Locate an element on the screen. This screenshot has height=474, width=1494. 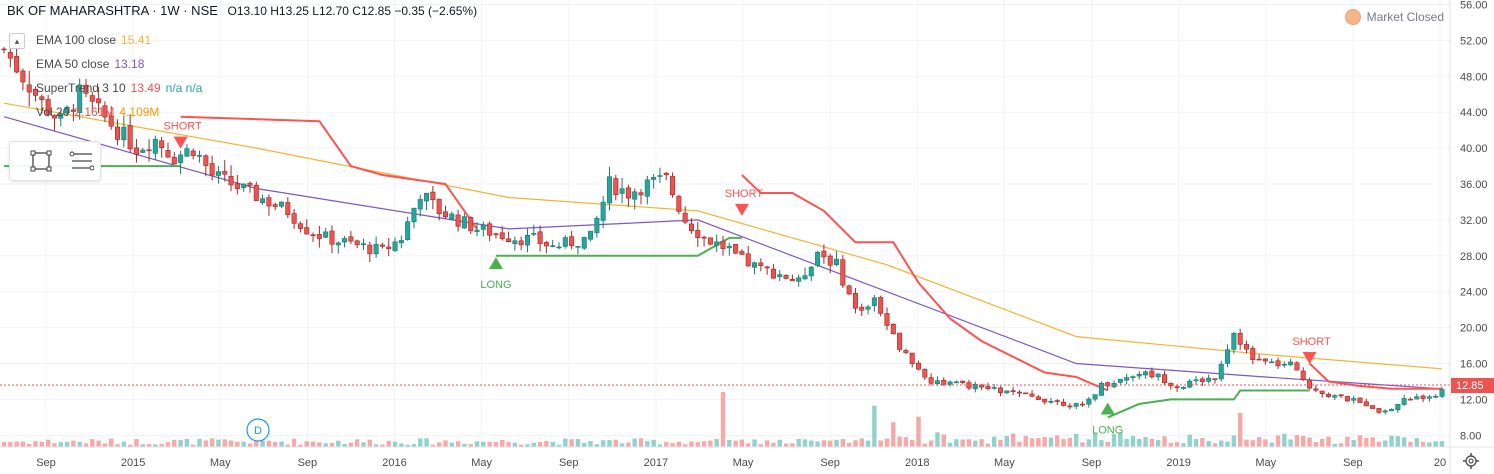
x-tick-label: 20 is located at coordinates (1440, 463).